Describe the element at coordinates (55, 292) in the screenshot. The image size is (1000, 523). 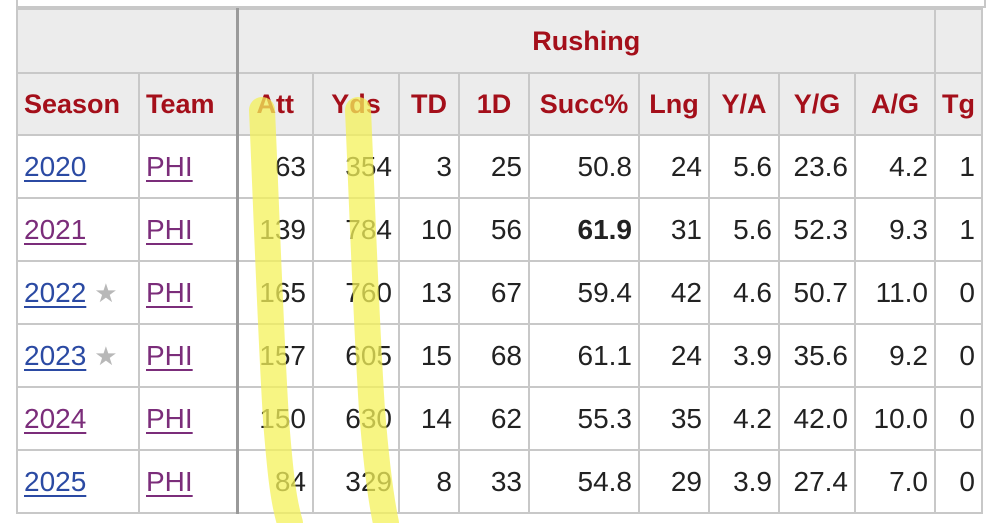
I see `season-link: 2022` at that location.